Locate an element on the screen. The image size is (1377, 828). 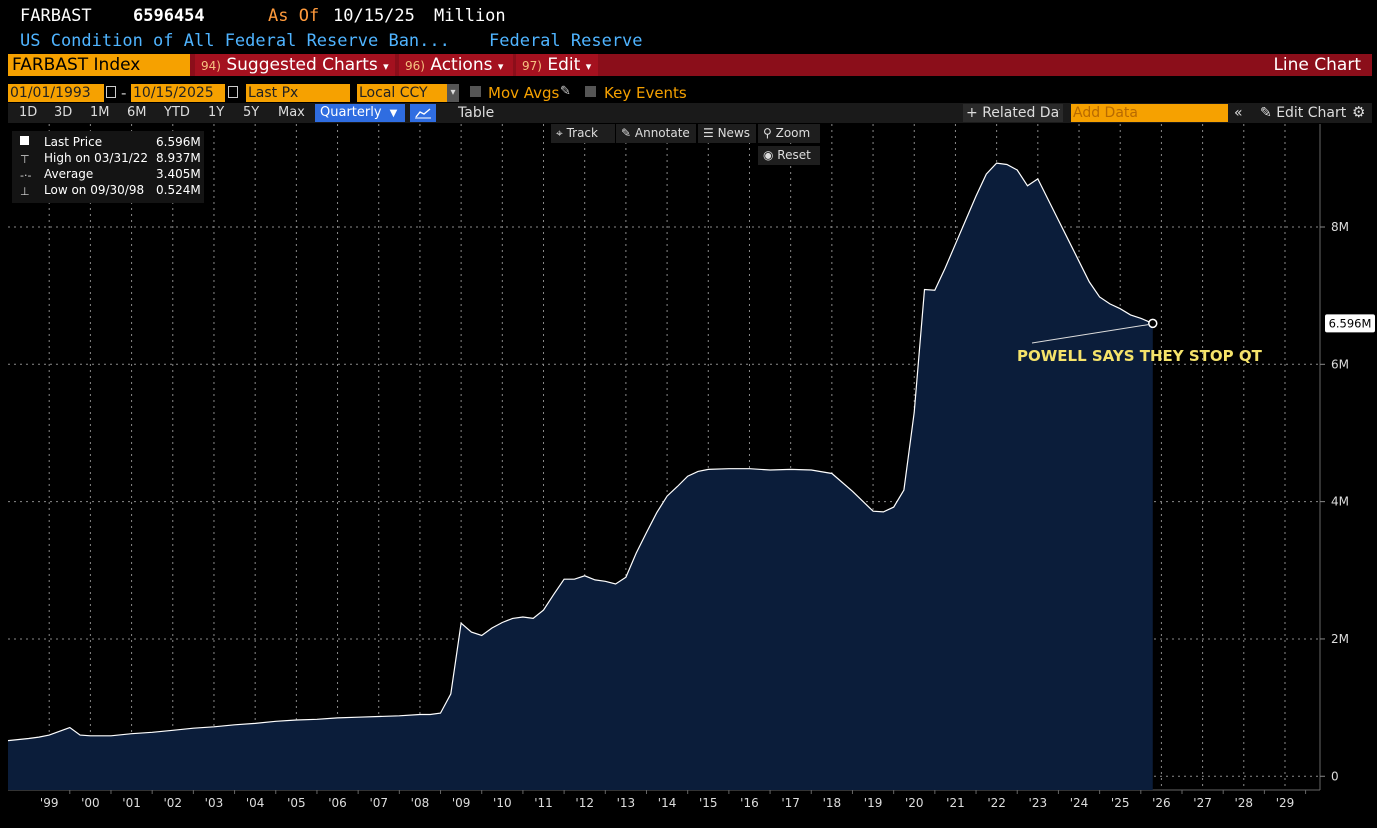
x-tick-label: '19 is located at coordinates (873, 803).